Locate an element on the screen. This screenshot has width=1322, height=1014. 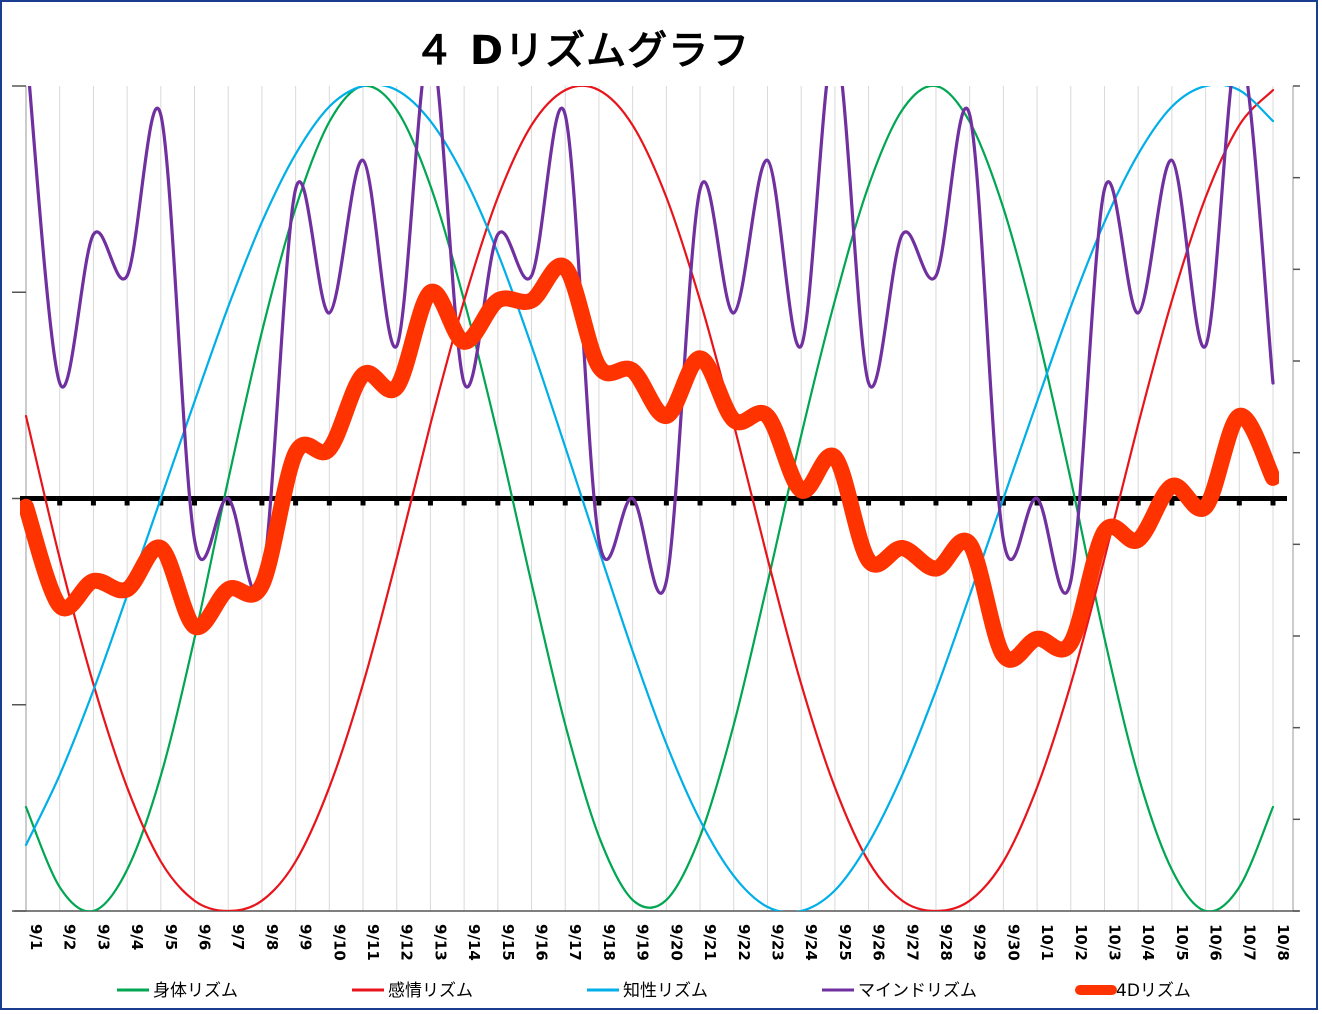
x-tick-label: 9/15 is located at coordinates (508, 942).